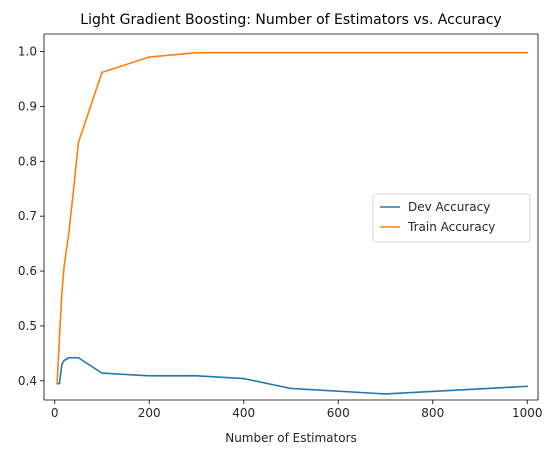 This screenshot has width=549, height=455. Describe the element at coordinates (27, 161) in the screenshot. I see `y-tick-label: 0.8` at that location.